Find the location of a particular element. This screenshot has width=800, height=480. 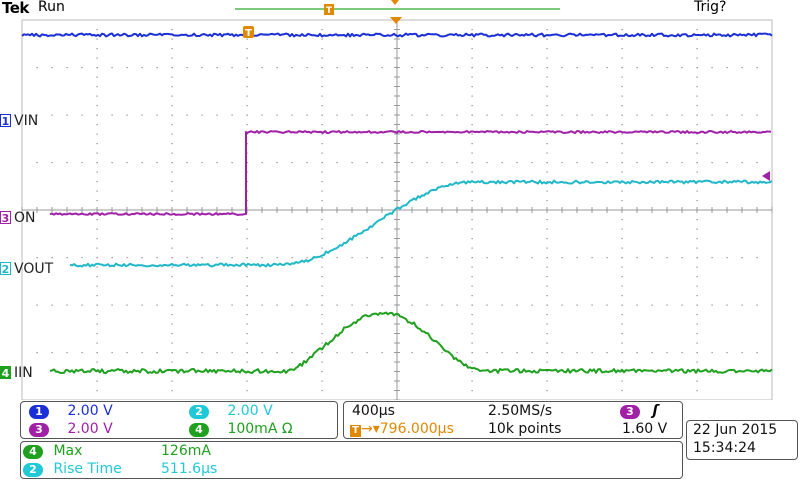

ch3-badge: 3 is located at coordinates (5, 217).